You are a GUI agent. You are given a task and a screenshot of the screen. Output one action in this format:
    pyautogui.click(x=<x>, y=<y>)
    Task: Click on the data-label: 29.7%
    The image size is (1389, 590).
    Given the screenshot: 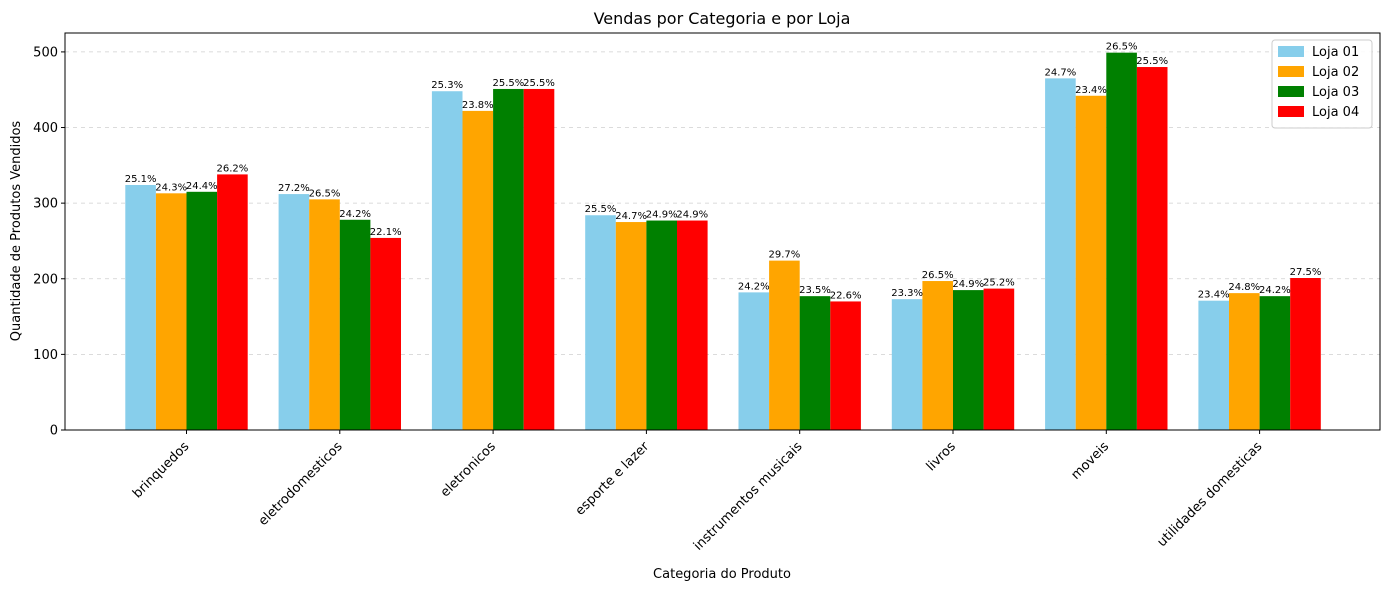 What is the action you would take?
    pyautogui.click(x=785, y=255)
    